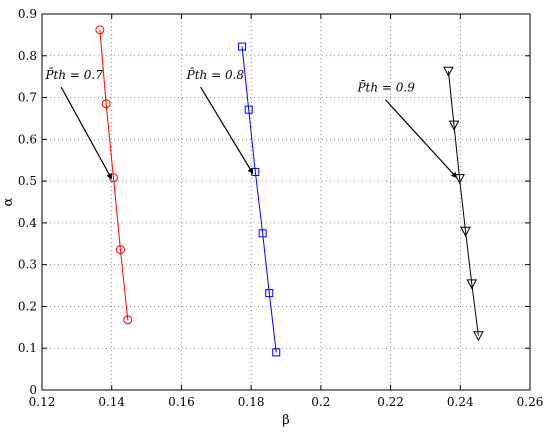 The width and height of the screenshot is (550, 432). I want to click on x-tick-label: 0.14, so click(111, 402).